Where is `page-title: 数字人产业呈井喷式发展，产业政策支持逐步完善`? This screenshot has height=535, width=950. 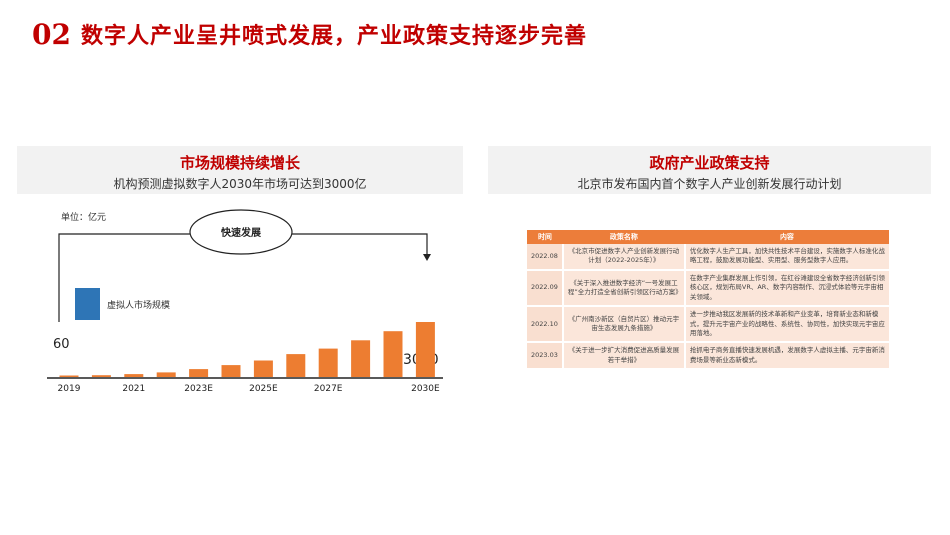 page-title: 数字人产业呈井喷式发展，产业政策支持逐步完善 is located at coordinates (333, 36).